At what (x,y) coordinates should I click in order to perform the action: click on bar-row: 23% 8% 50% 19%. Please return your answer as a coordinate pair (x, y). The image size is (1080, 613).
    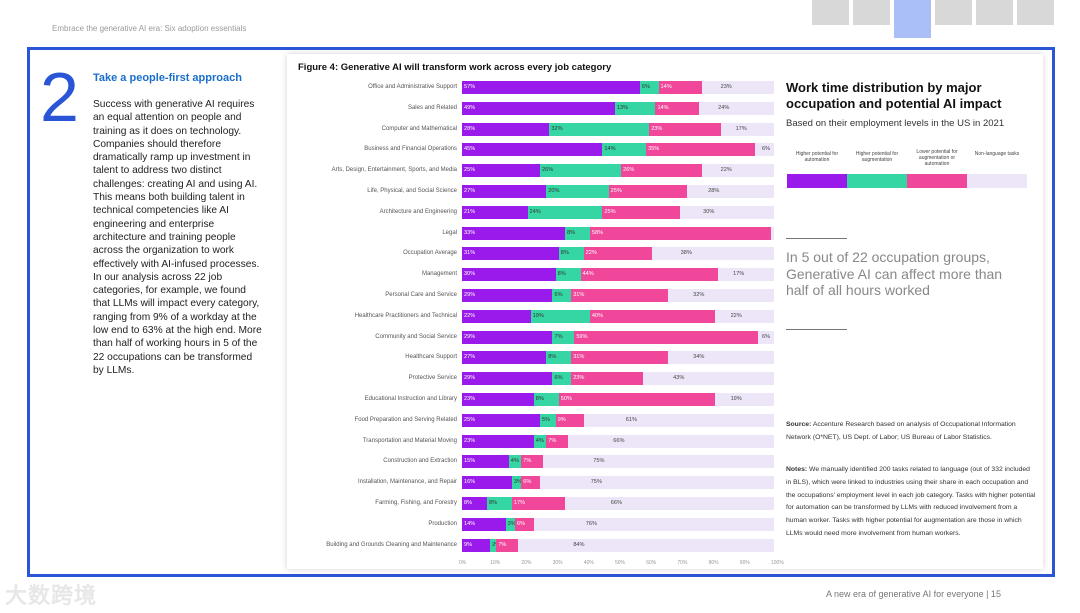
    Looking at the image, I should click on (618, 399).